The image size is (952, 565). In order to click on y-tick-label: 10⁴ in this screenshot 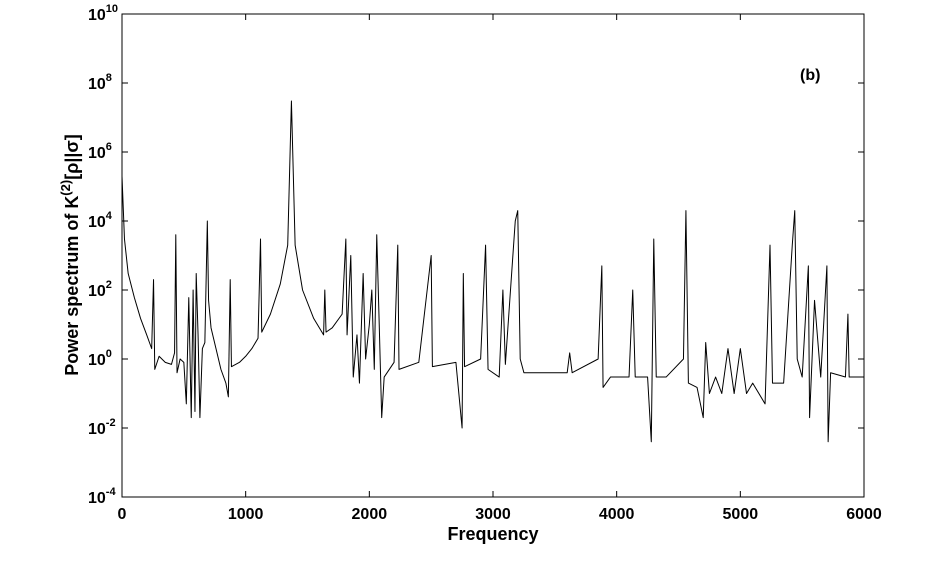, I will do `click(100, 220)`.